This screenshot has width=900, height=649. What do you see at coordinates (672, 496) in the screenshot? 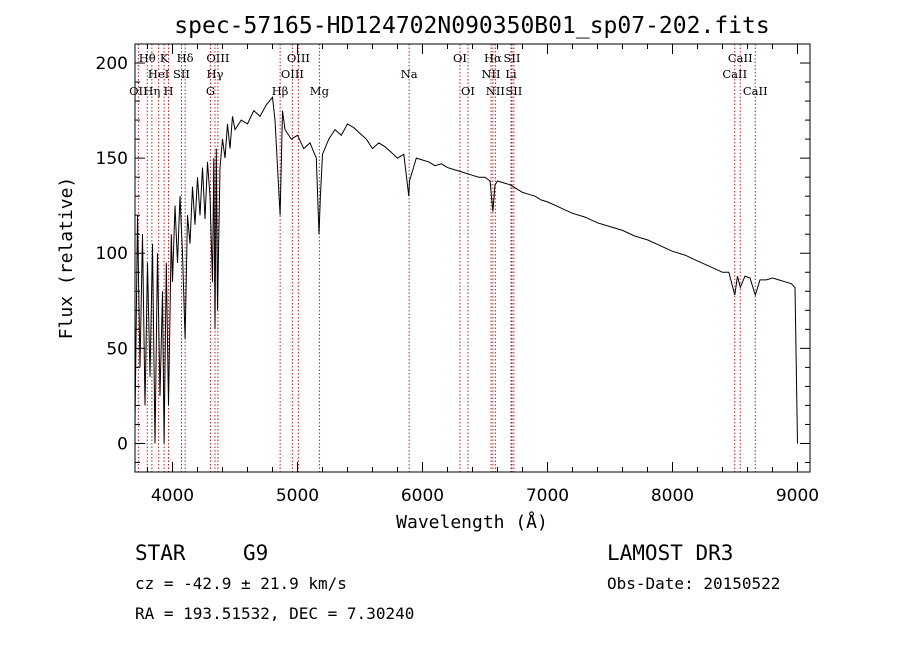
I see `x-tick-label: 8000` at bounding box center [672, 496].